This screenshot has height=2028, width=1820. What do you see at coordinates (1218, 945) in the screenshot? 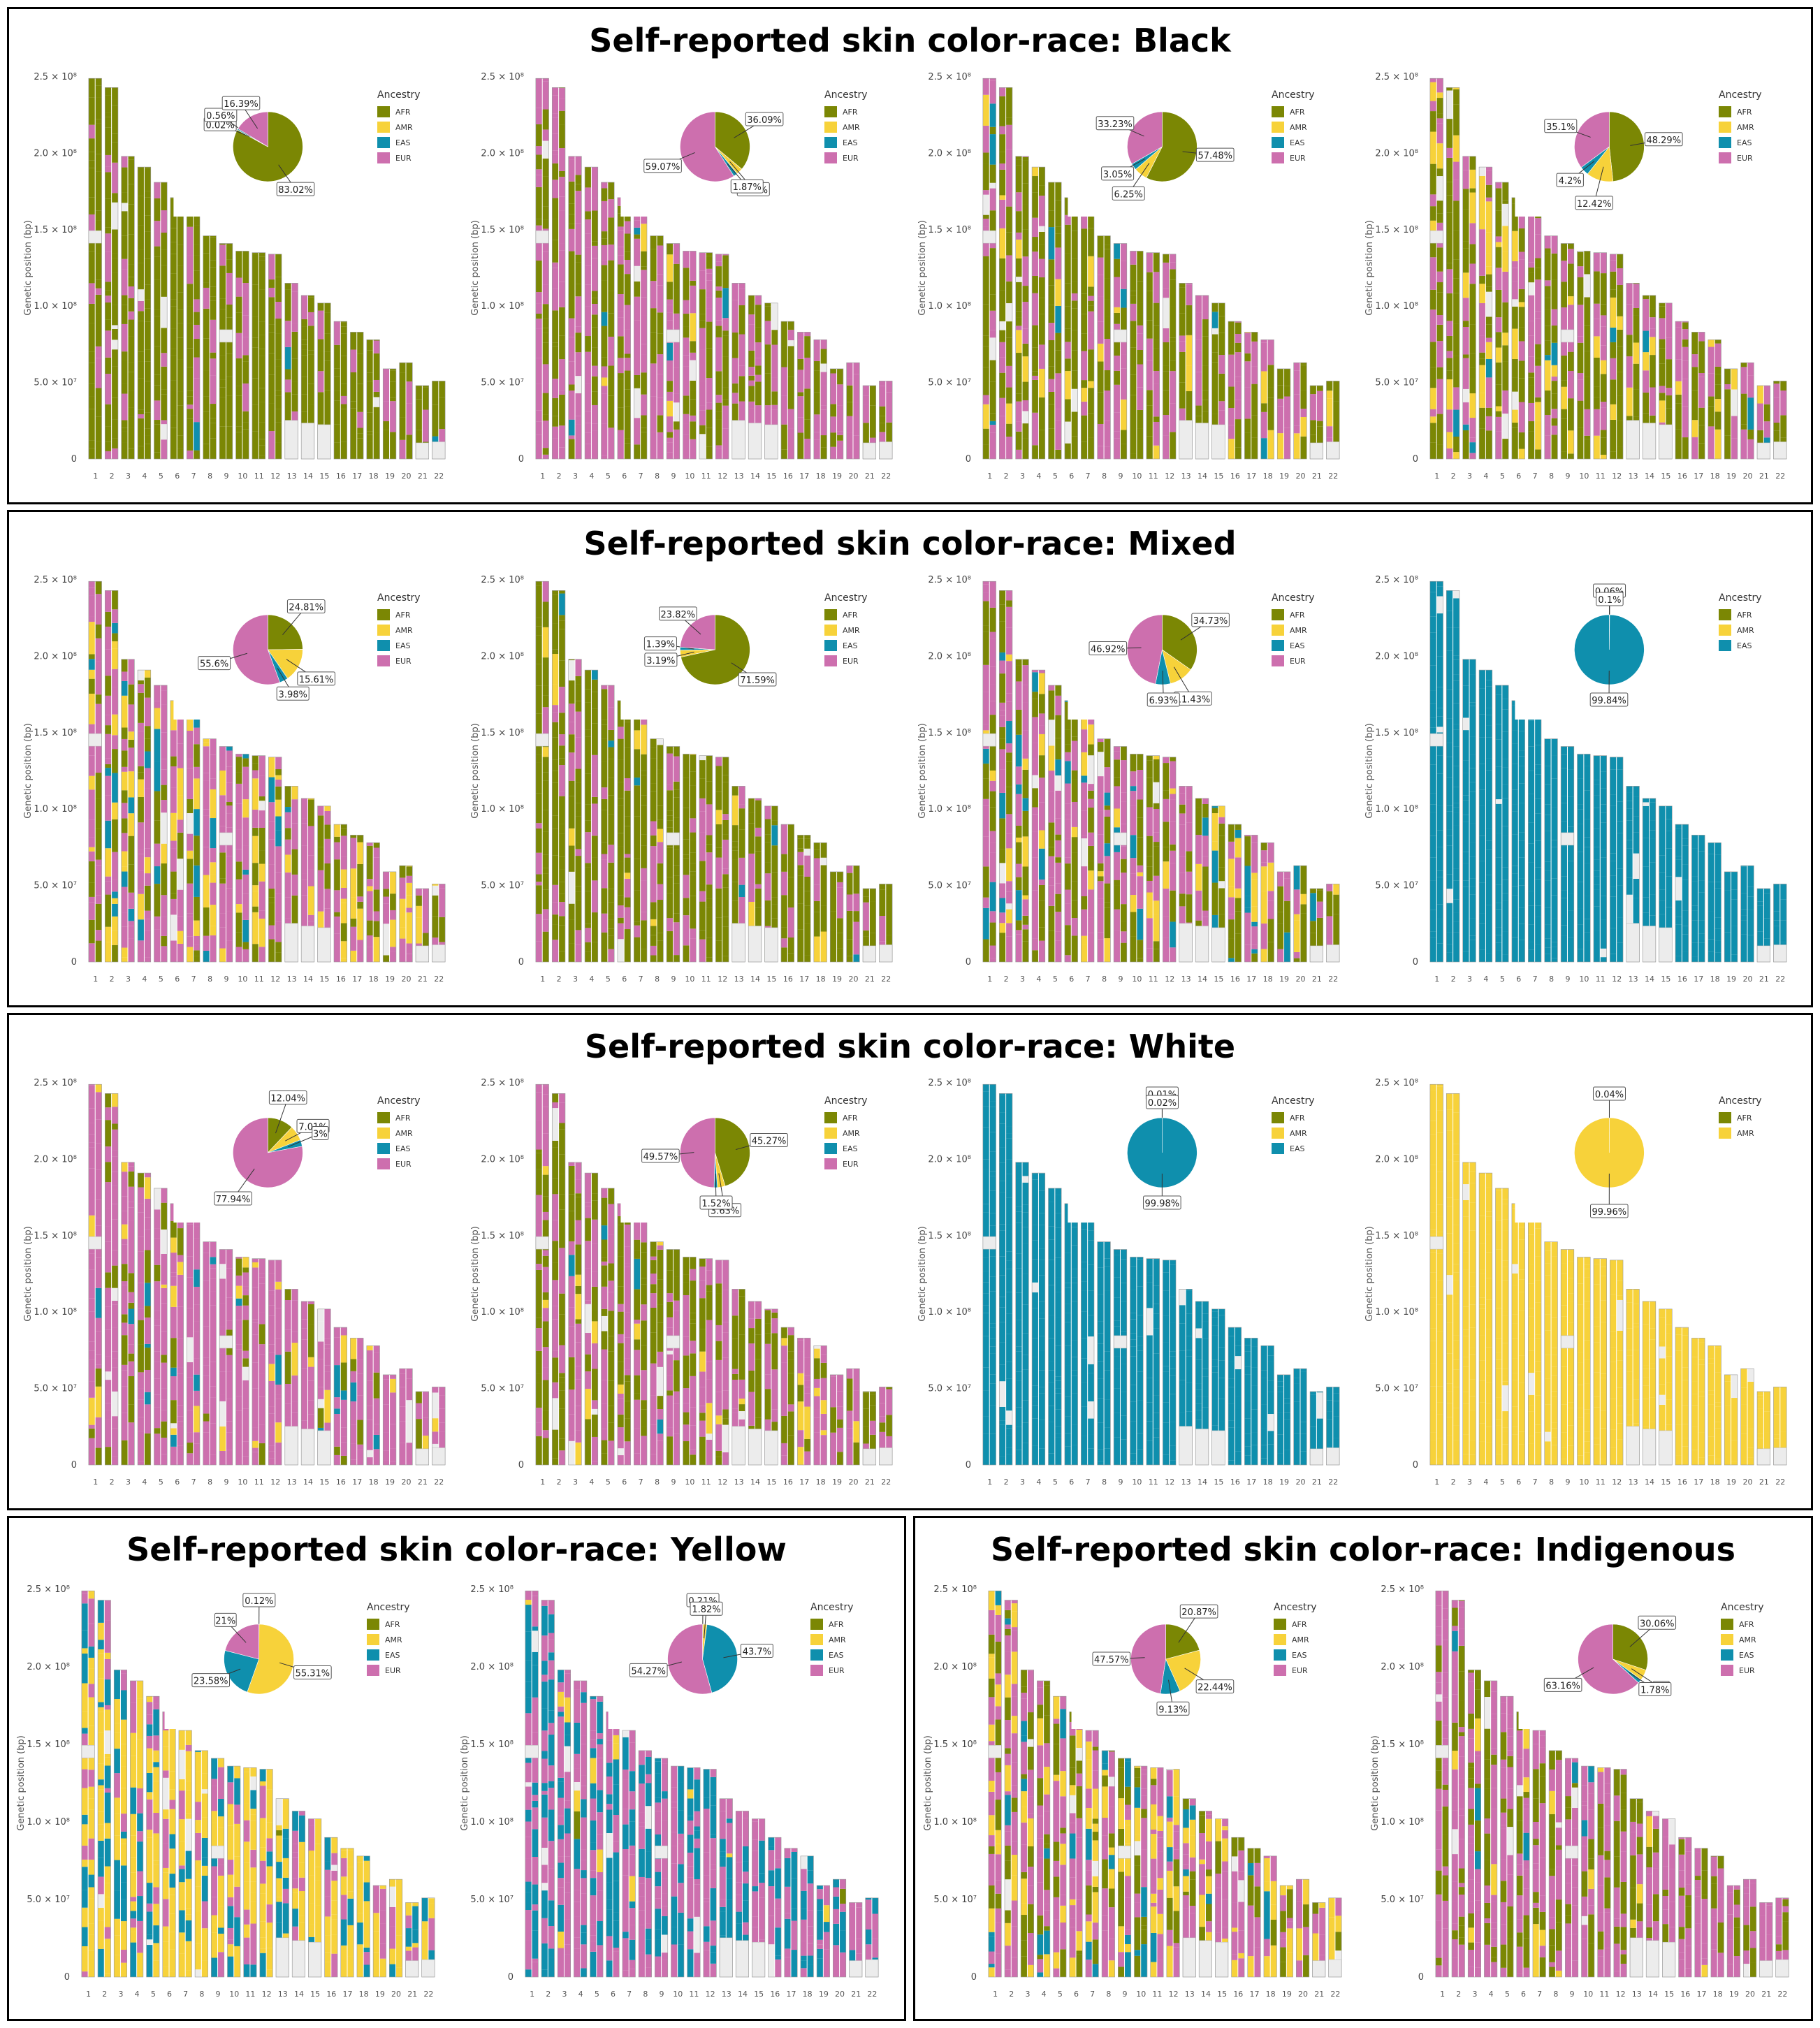
I see `gap-region` at bounding box center [1218, 945].